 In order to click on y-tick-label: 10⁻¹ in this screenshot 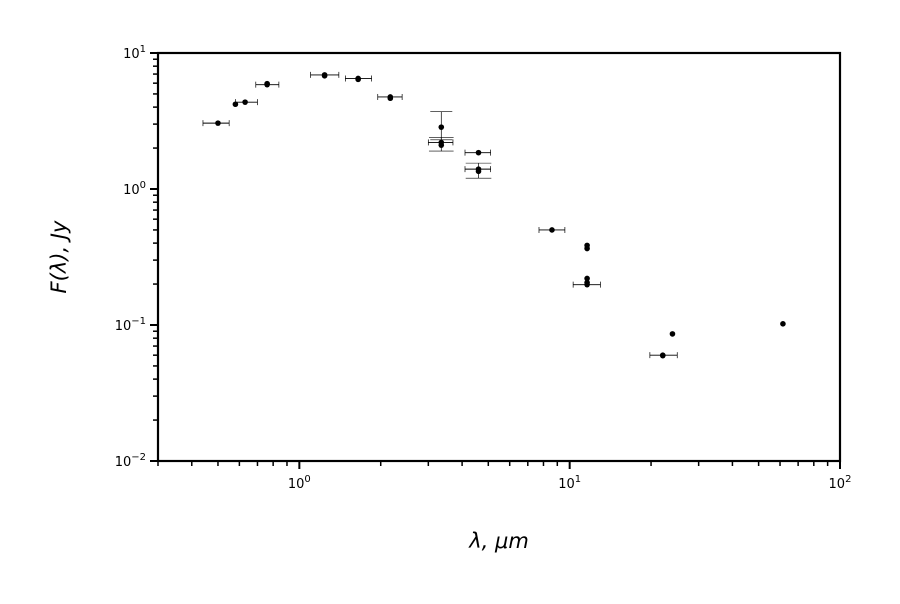, I will do `click(130, 325)`.